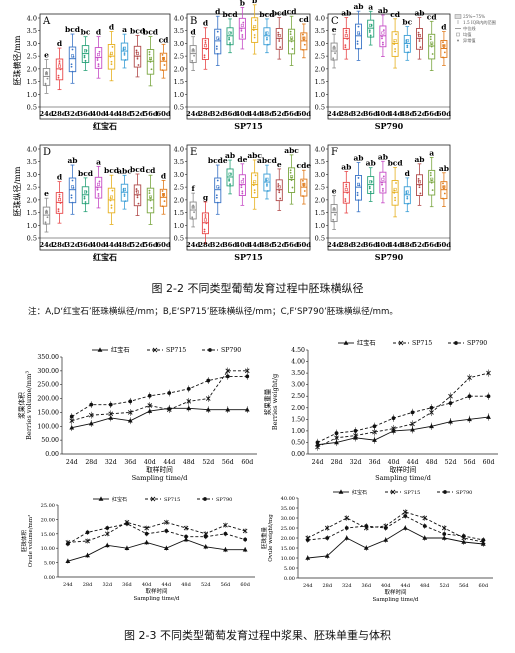 The height and width of the screenshot is (653, 515). What do you see at coordinates (320, 239) in the screenshot?
I see `y-tick-label: 0.5` at bounding box center [320, 239].